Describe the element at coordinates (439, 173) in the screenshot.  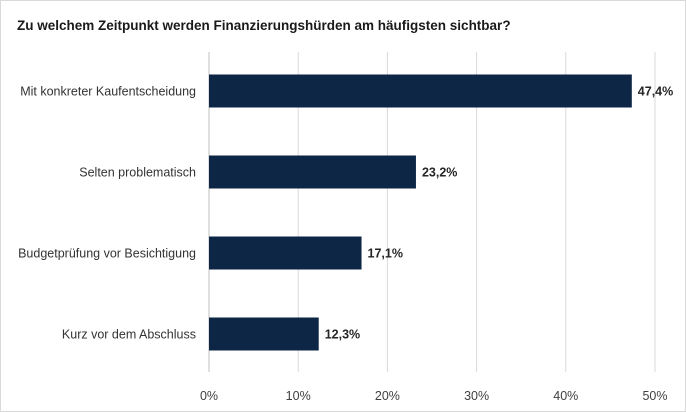
I see `value-label: 23,2%` at that location.